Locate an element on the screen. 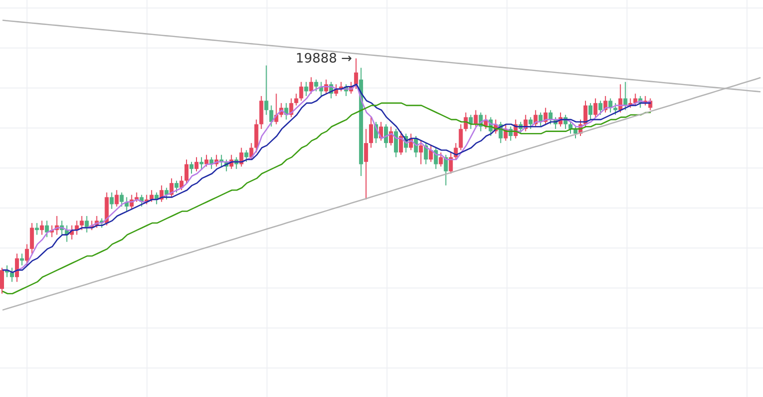 This screenshot has height=397, width=763. annotation: 19888 → is located at coordinates (324, 58).